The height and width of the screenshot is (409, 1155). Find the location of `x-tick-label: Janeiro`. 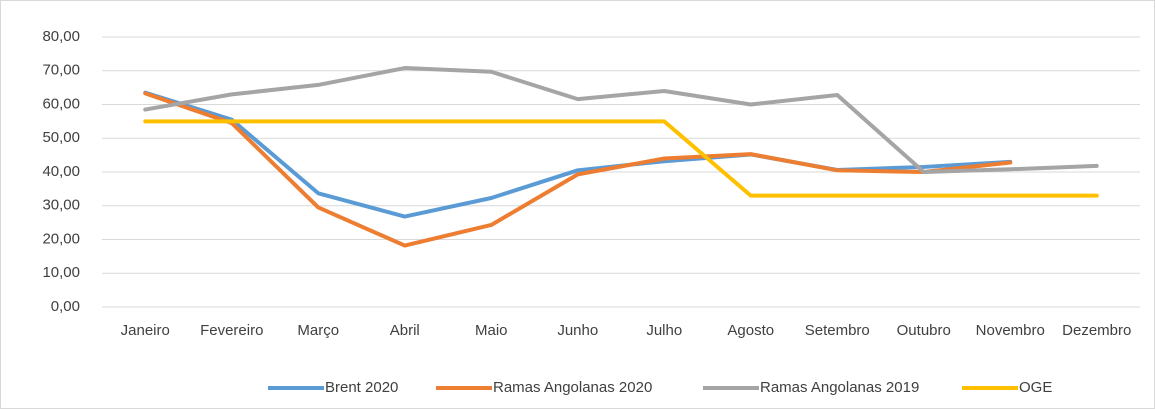

x-tick-label: Janeiro is located at coordinates (145, 330).